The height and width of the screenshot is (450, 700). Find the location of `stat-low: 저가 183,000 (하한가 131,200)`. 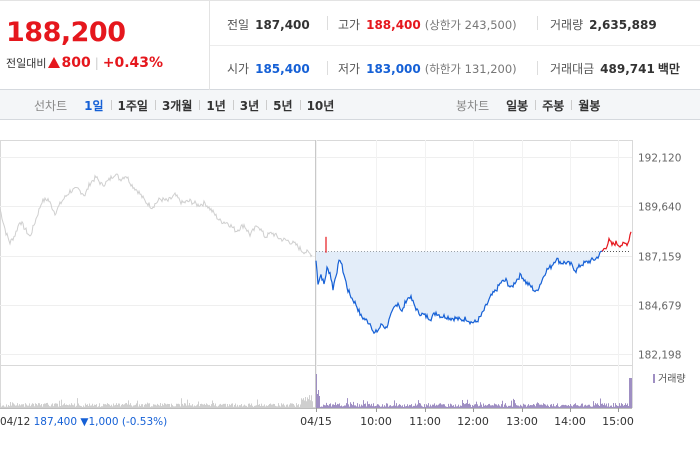

stat-low: 저가 183,000 (하한가 131,200) is located at coordinates (427, 68).